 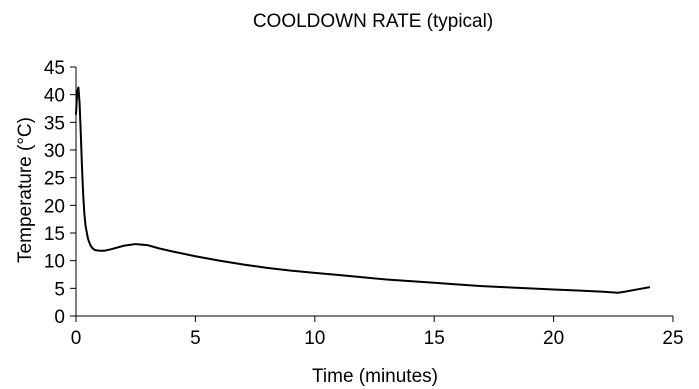 What do you see at coordinates (54, 262) in the screenshot?
I see `y-tick-label: 10` at bounding box center [54, 262].